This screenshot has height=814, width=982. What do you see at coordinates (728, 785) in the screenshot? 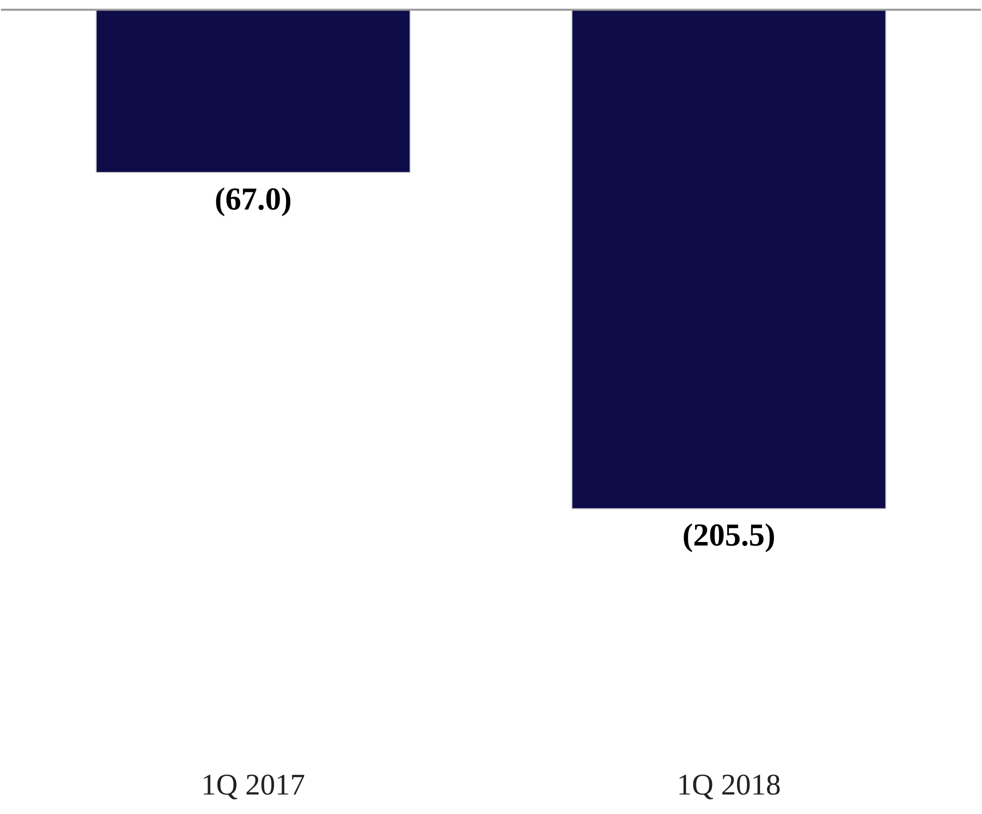
I see `x-tick-label: 1Q 2018` at bounding box center [728, 785].